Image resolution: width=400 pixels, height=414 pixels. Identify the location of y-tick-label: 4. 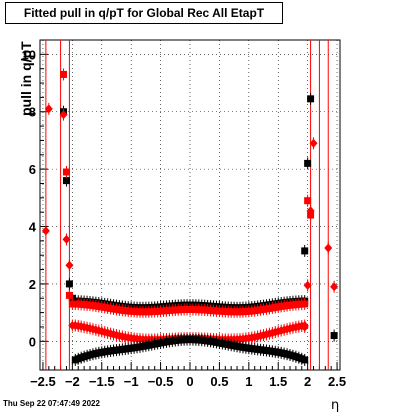
(33, 227).